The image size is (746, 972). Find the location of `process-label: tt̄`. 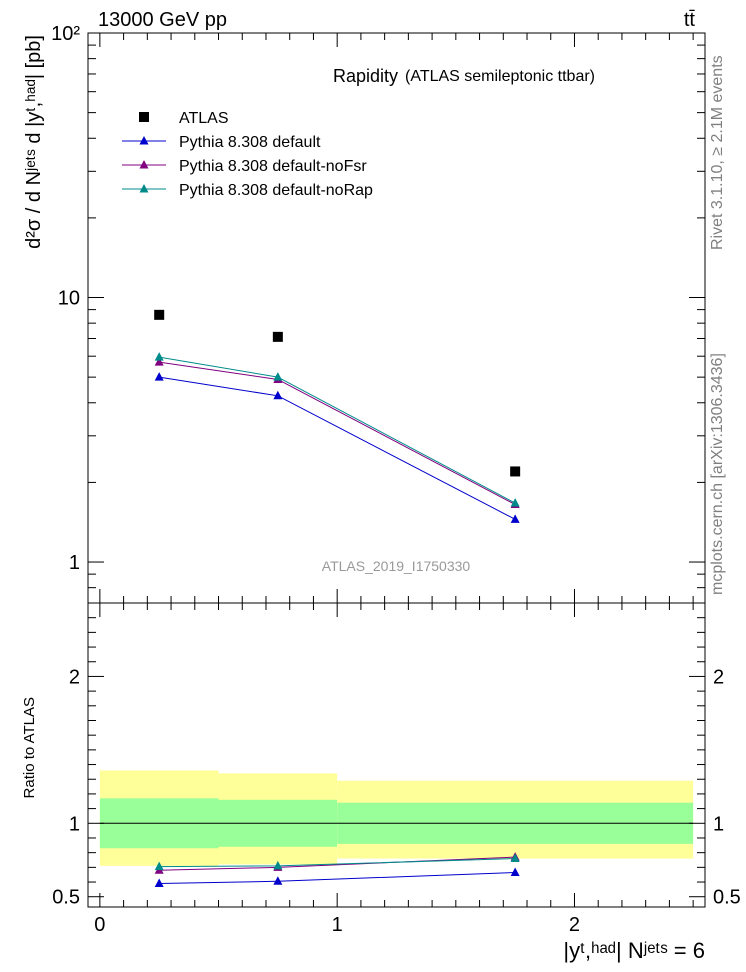

process-label: tt̄ is located at coordinates (690, 20).